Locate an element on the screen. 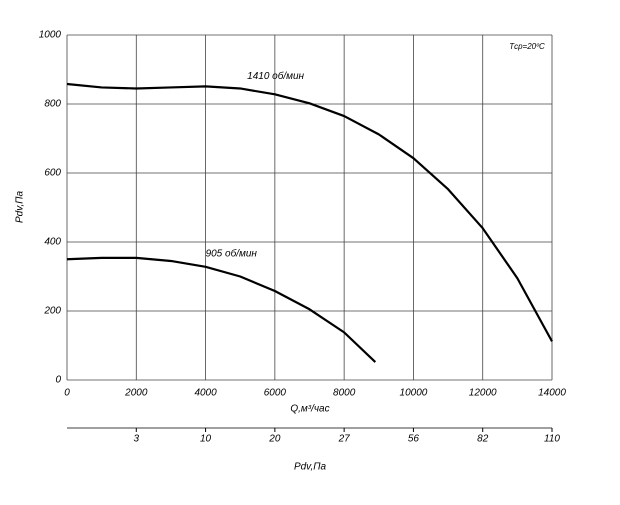 This screenshot has height=505, width=620. series-label: 1410 об/мин is located at coordinates (275, 76).